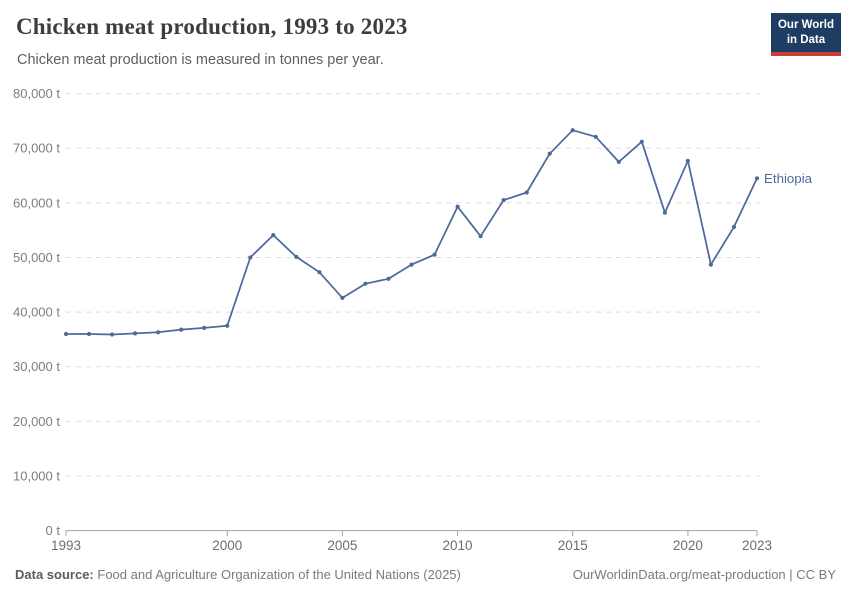  What do you see at coordinates (805, 25) in the screenshot?
I see `owid-logo-line1: Our World` at bounding box center [805, 25].